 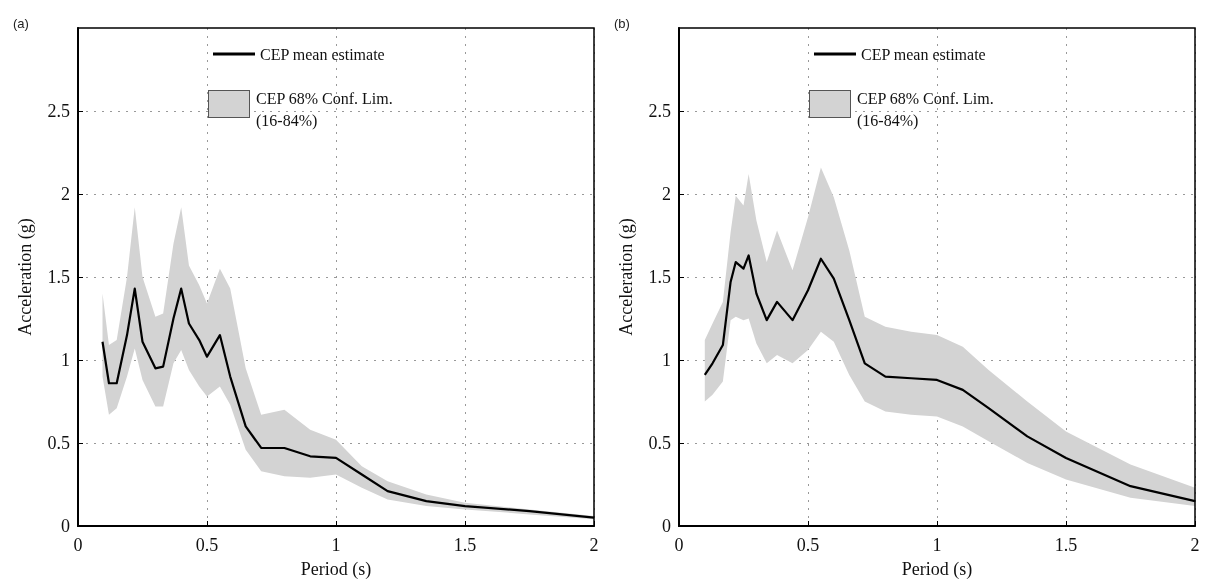 I want to click on chart-title: (b), so click(x=622, y=23).